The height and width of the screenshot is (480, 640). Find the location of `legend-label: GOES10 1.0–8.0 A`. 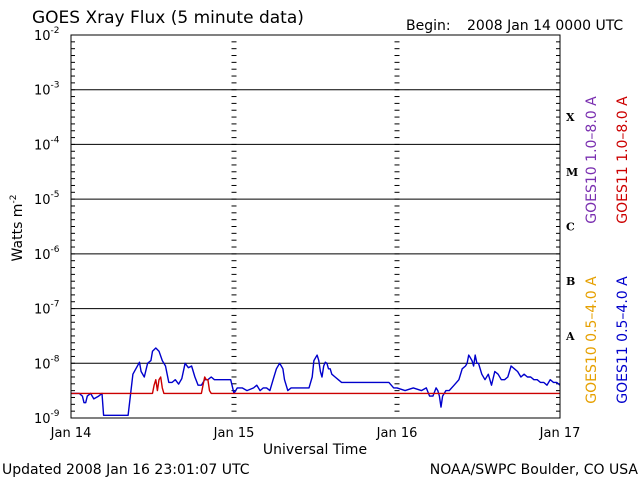

legend-label: GOES10 1.0–8.0 A is located at coordinates (592, 160).